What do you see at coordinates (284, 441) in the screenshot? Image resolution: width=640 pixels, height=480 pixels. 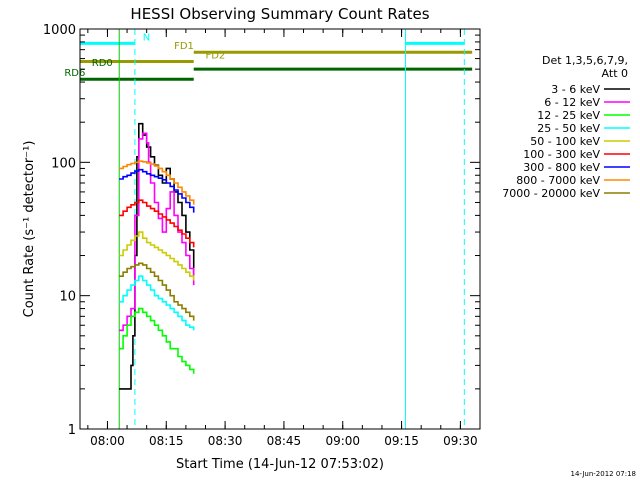 I see `x-tick-label-3: 08:45` at bounding box center [284, 441].